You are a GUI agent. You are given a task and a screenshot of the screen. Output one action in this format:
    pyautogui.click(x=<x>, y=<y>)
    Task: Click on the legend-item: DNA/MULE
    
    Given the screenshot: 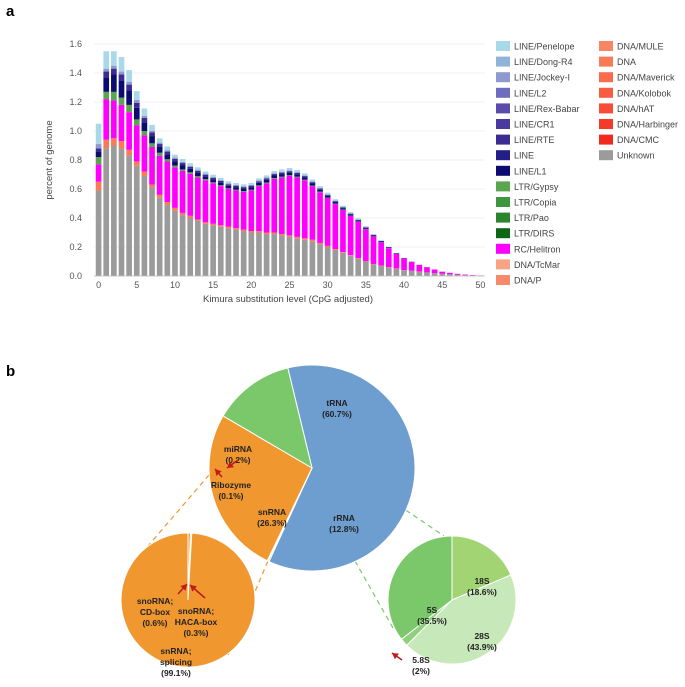 What is the action you would take?
    pyautogui.click(x=640, y=47)
    